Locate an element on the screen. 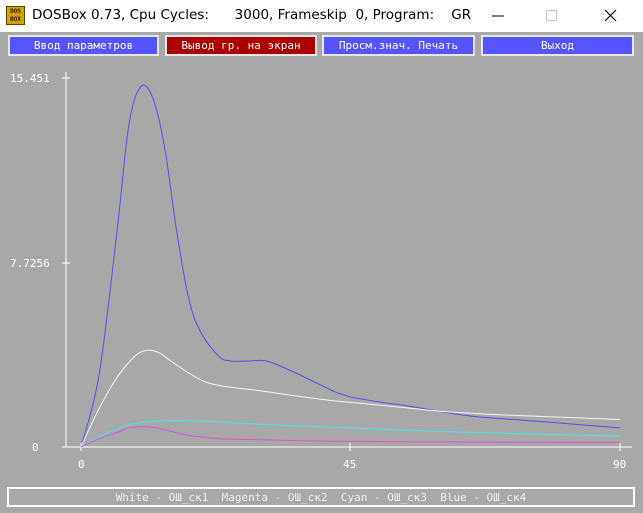 The width and height of the screenshot is (643, 513). close-icon is located at coordinates (610, 15).